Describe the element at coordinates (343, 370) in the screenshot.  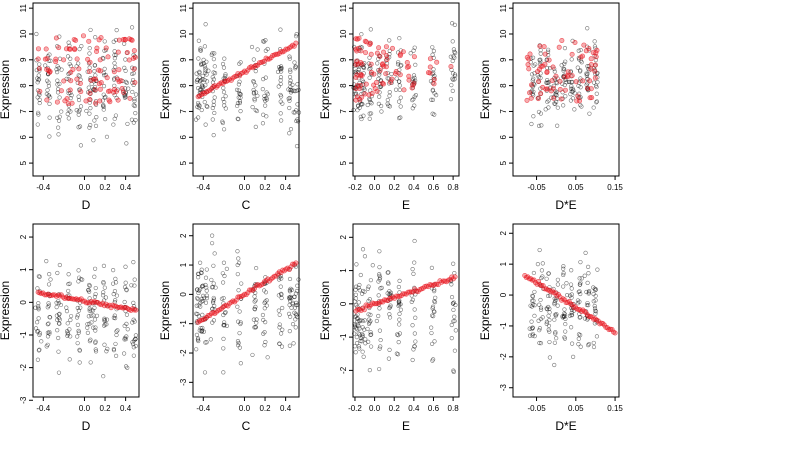
I see `y-tick-label: -2` at that location.